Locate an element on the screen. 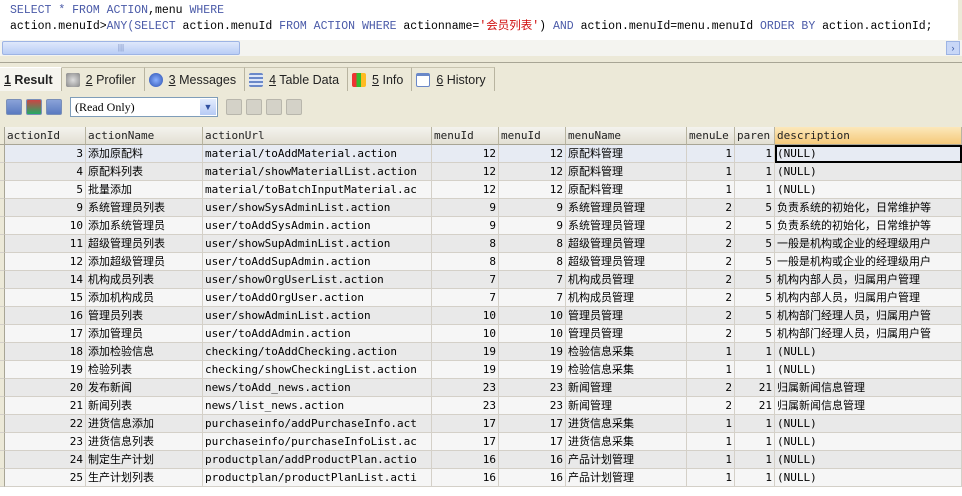  cell-actionname: 发布新闻 is located at coordinates (144, 388).